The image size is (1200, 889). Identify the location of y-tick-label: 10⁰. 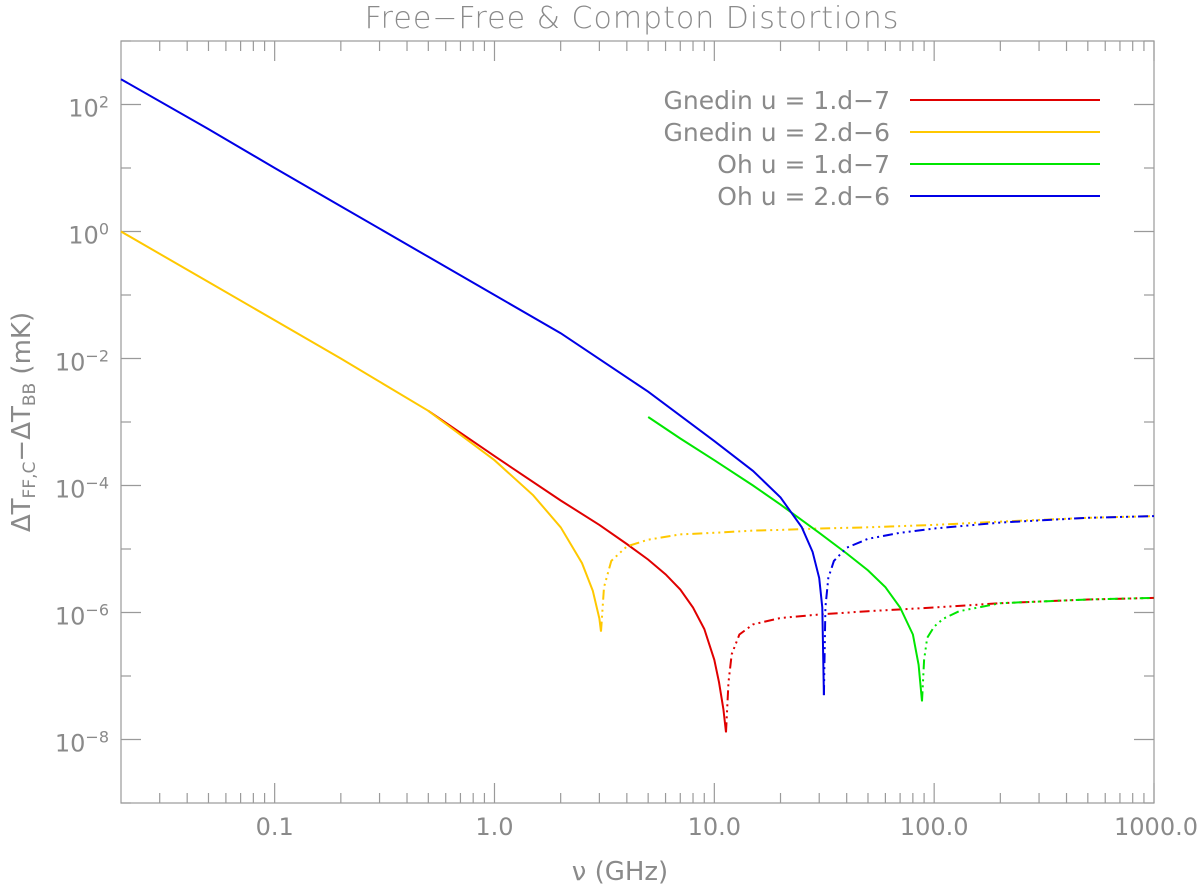
(88, 234).